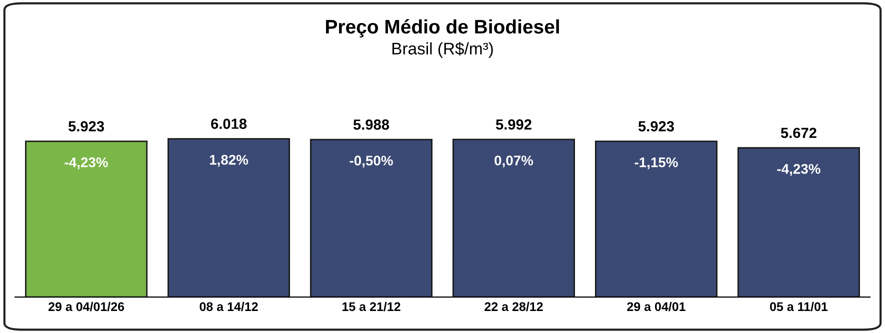  What do you see at coordinates (514, 124) in the screenshot?
I see `data-label: 5.992` at bounding box center [514, 124].